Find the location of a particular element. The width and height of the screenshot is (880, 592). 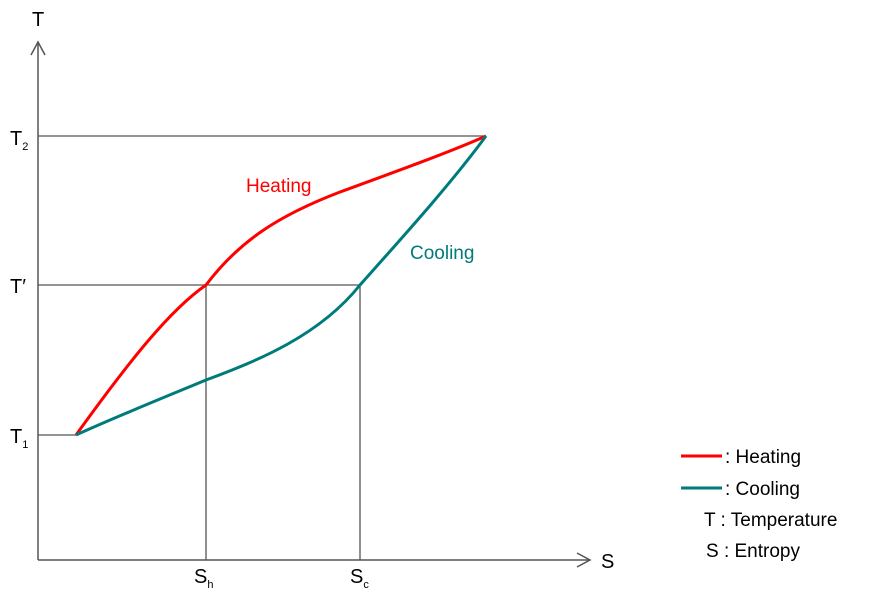

sc-label: Sc is located at coordinates (359, 578).